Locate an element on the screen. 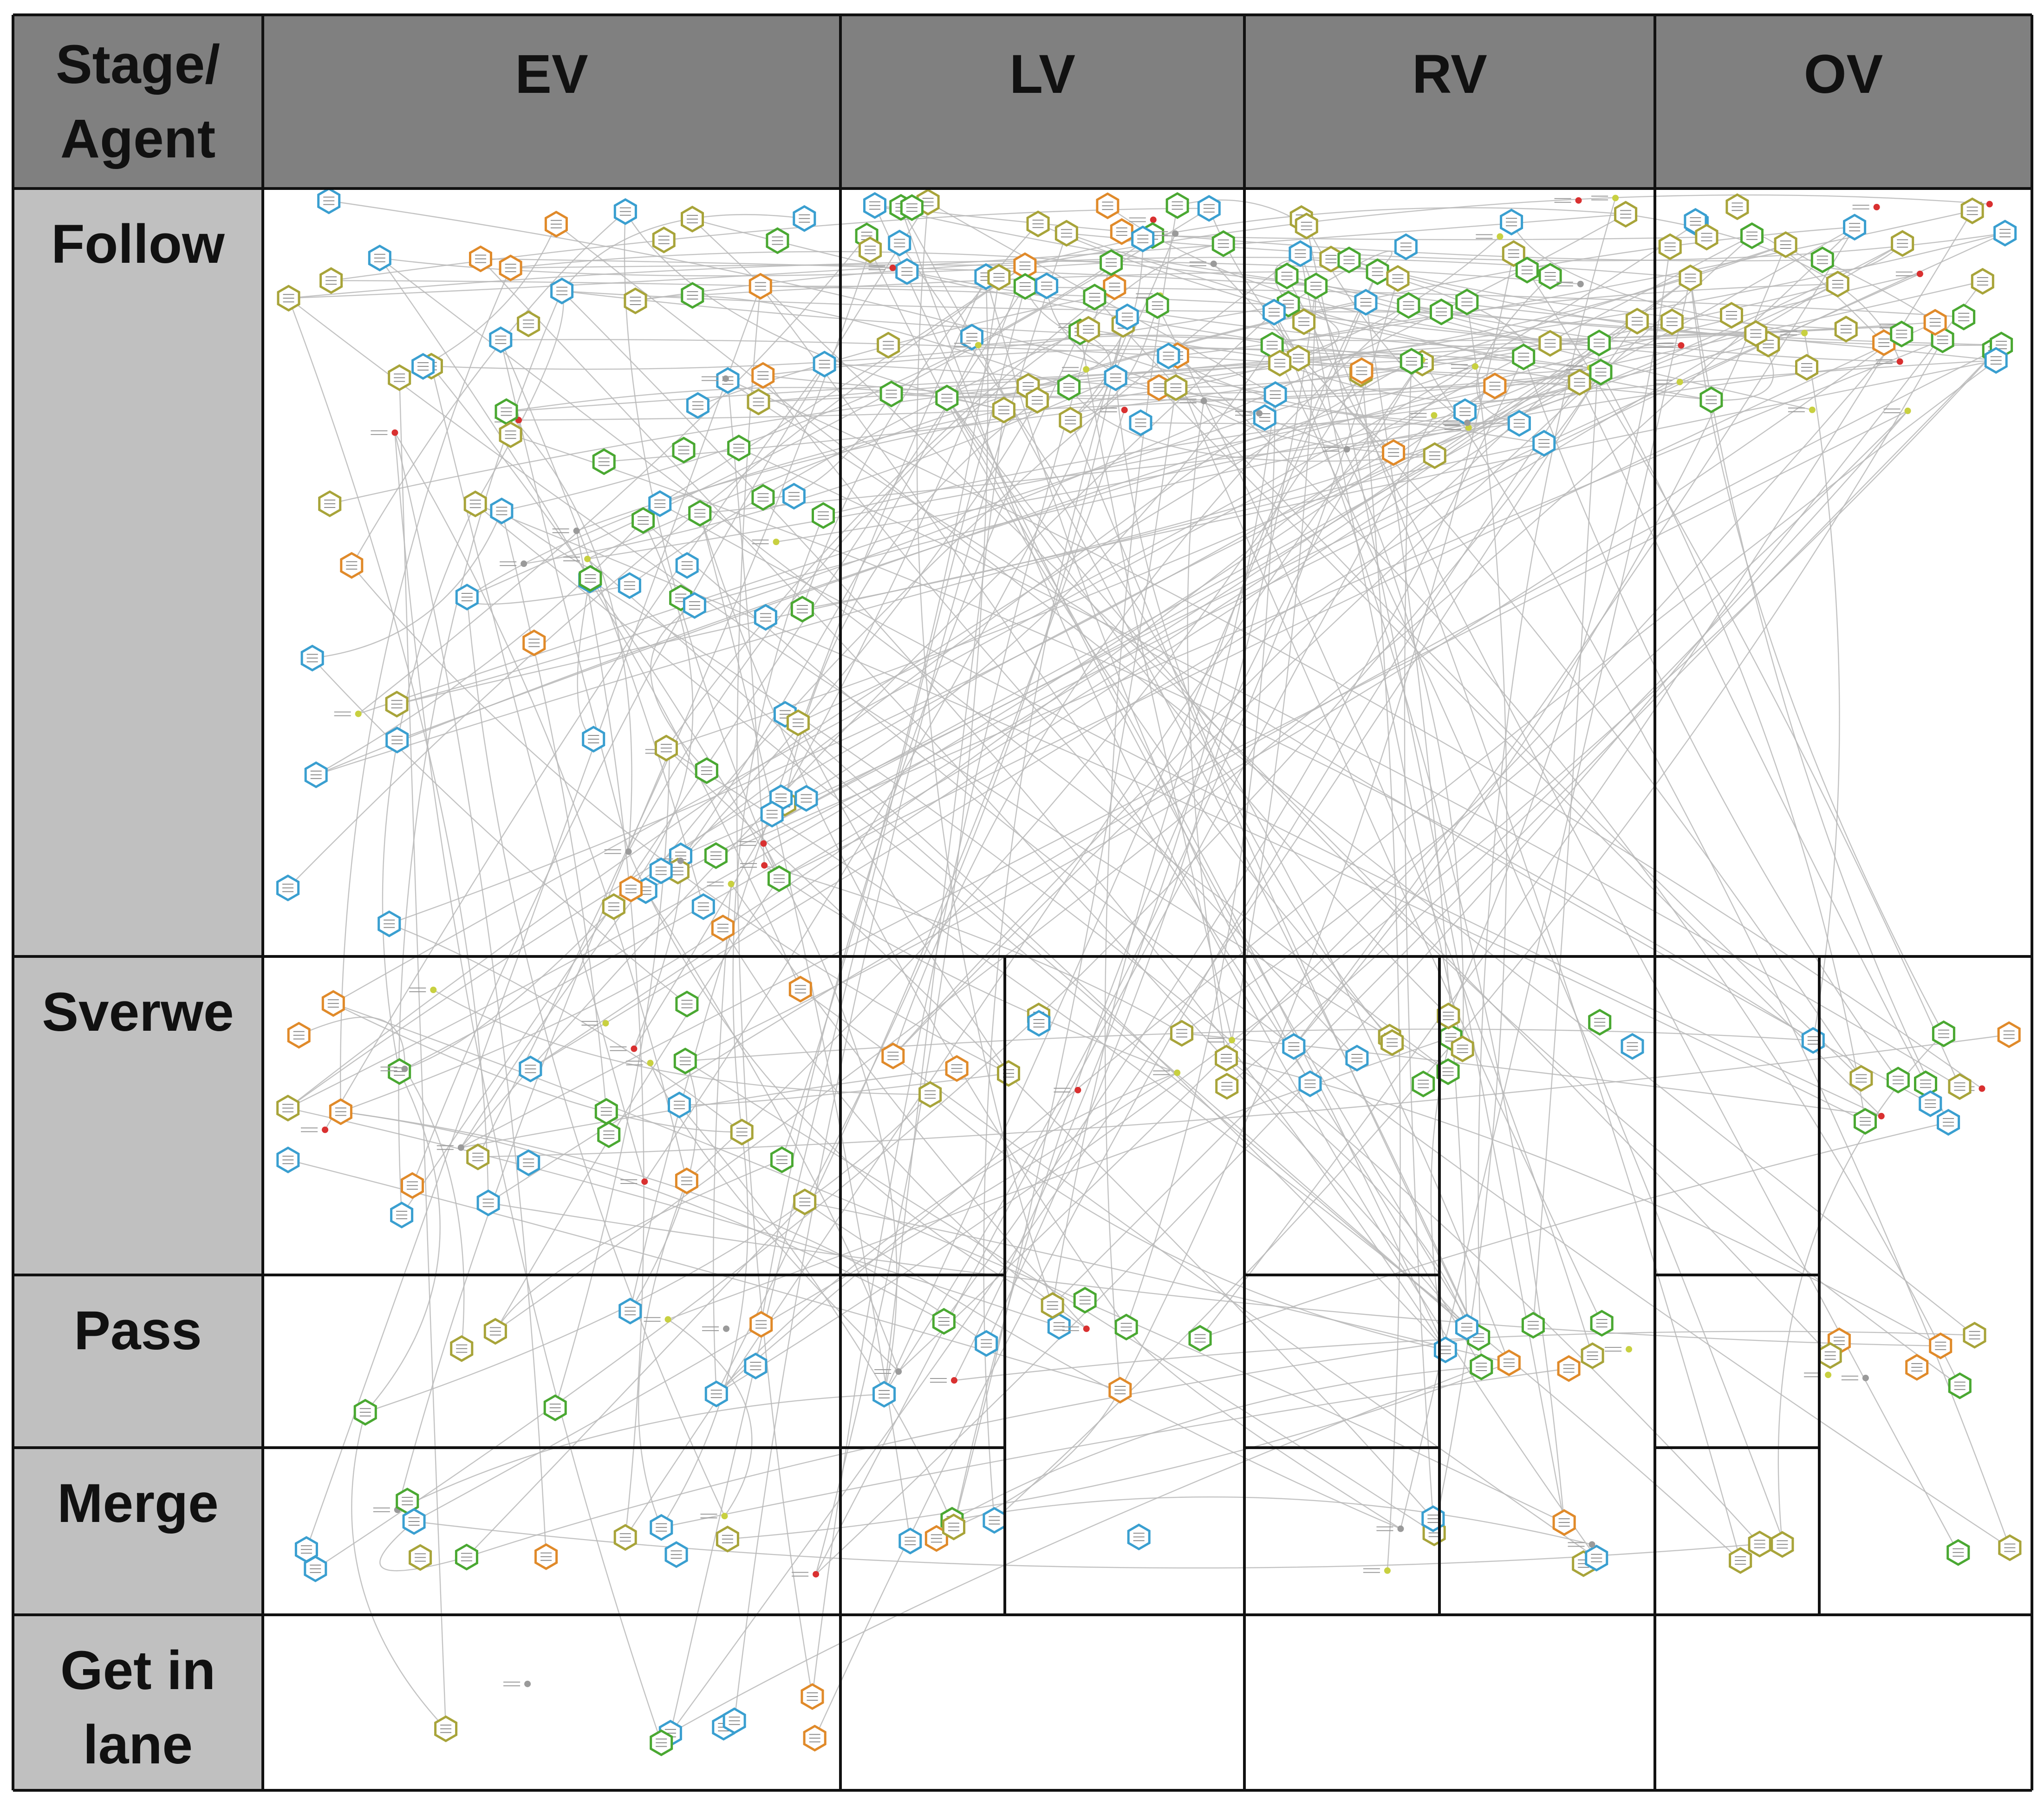 This screenshot has width=2044, height=1801. row-header-sverwe: Sverwe is located at coordinates (138, 1115).